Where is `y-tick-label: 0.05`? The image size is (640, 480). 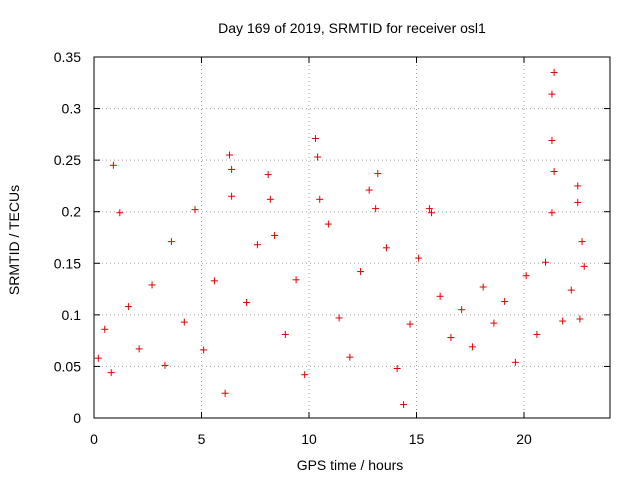 y-tick-label: 0.05 is located at coordinates (67, 366).